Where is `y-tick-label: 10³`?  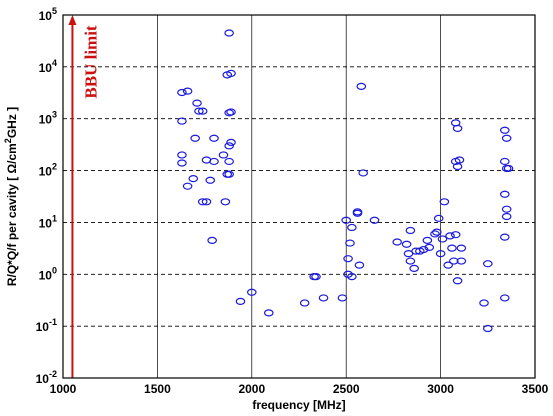 y-tick-label: 10³ is located at coordinates (48, 118).